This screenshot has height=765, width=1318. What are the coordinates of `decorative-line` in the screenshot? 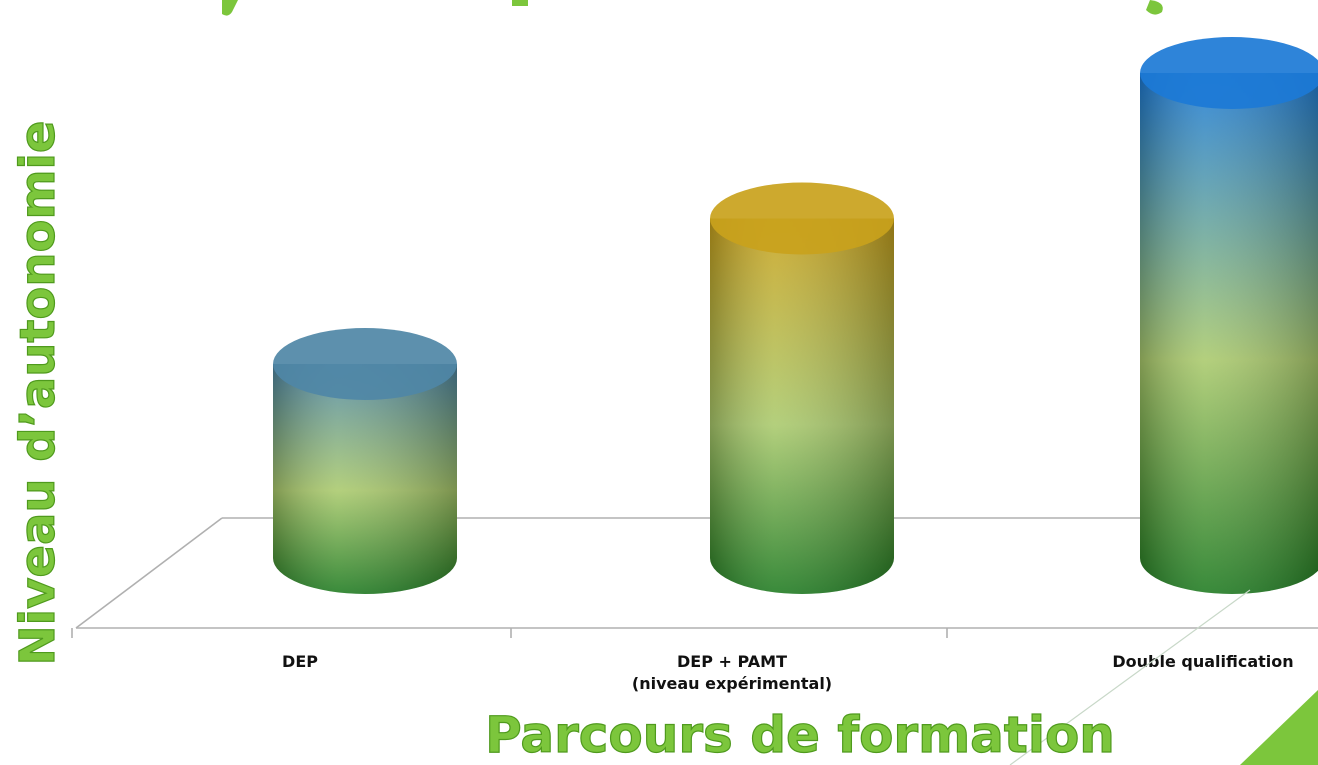 It's located at (1130, 677).